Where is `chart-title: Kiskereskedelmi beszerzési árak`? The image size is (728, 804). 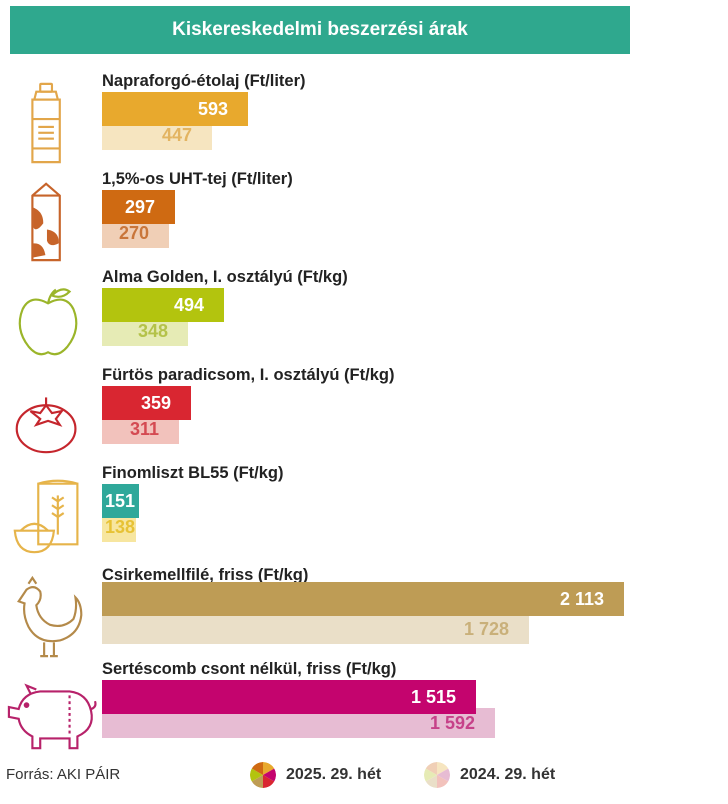 chart-title: Kiskereskedelmi beszerzési árak is located at coordinates (320, 30).